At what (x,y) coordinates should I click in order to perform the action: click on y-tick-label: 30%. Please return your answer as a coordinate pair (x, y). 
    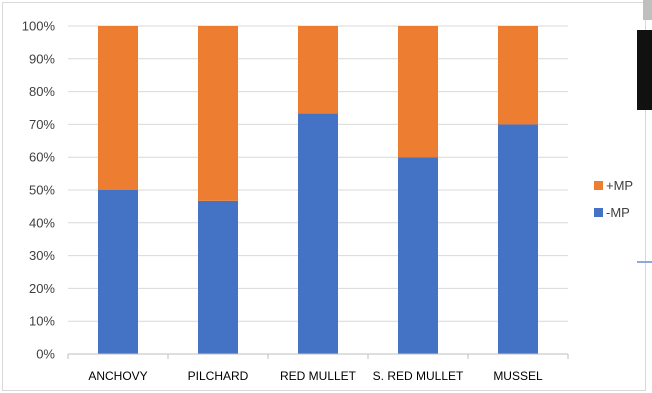
    Looking at the image, I should click on (42, 255).